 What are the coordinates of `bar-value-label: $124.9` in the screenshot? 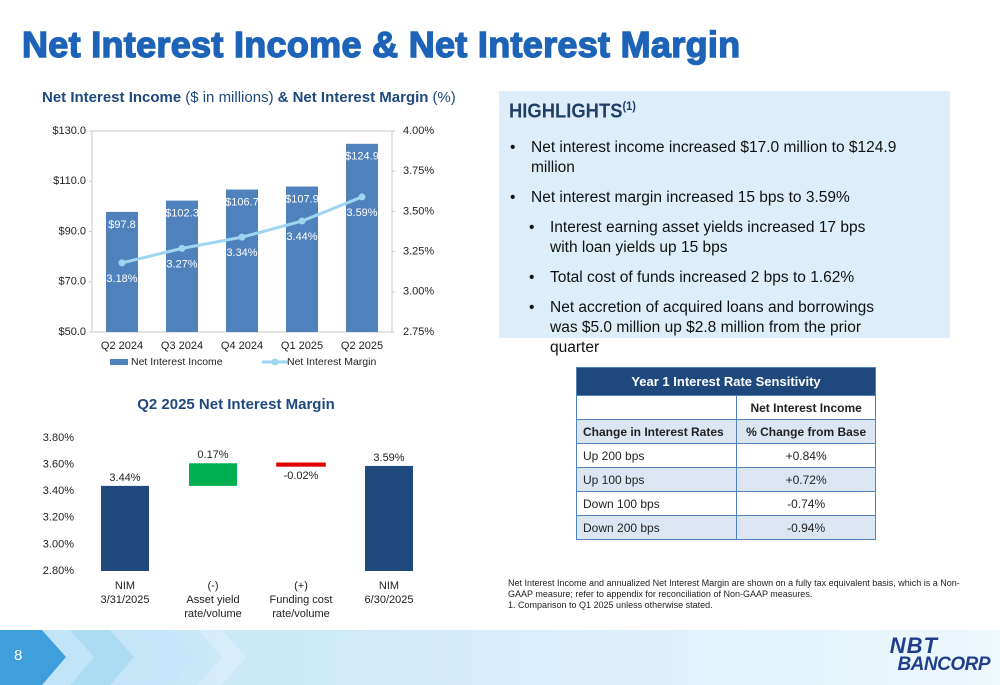 It's located at (362, 157).